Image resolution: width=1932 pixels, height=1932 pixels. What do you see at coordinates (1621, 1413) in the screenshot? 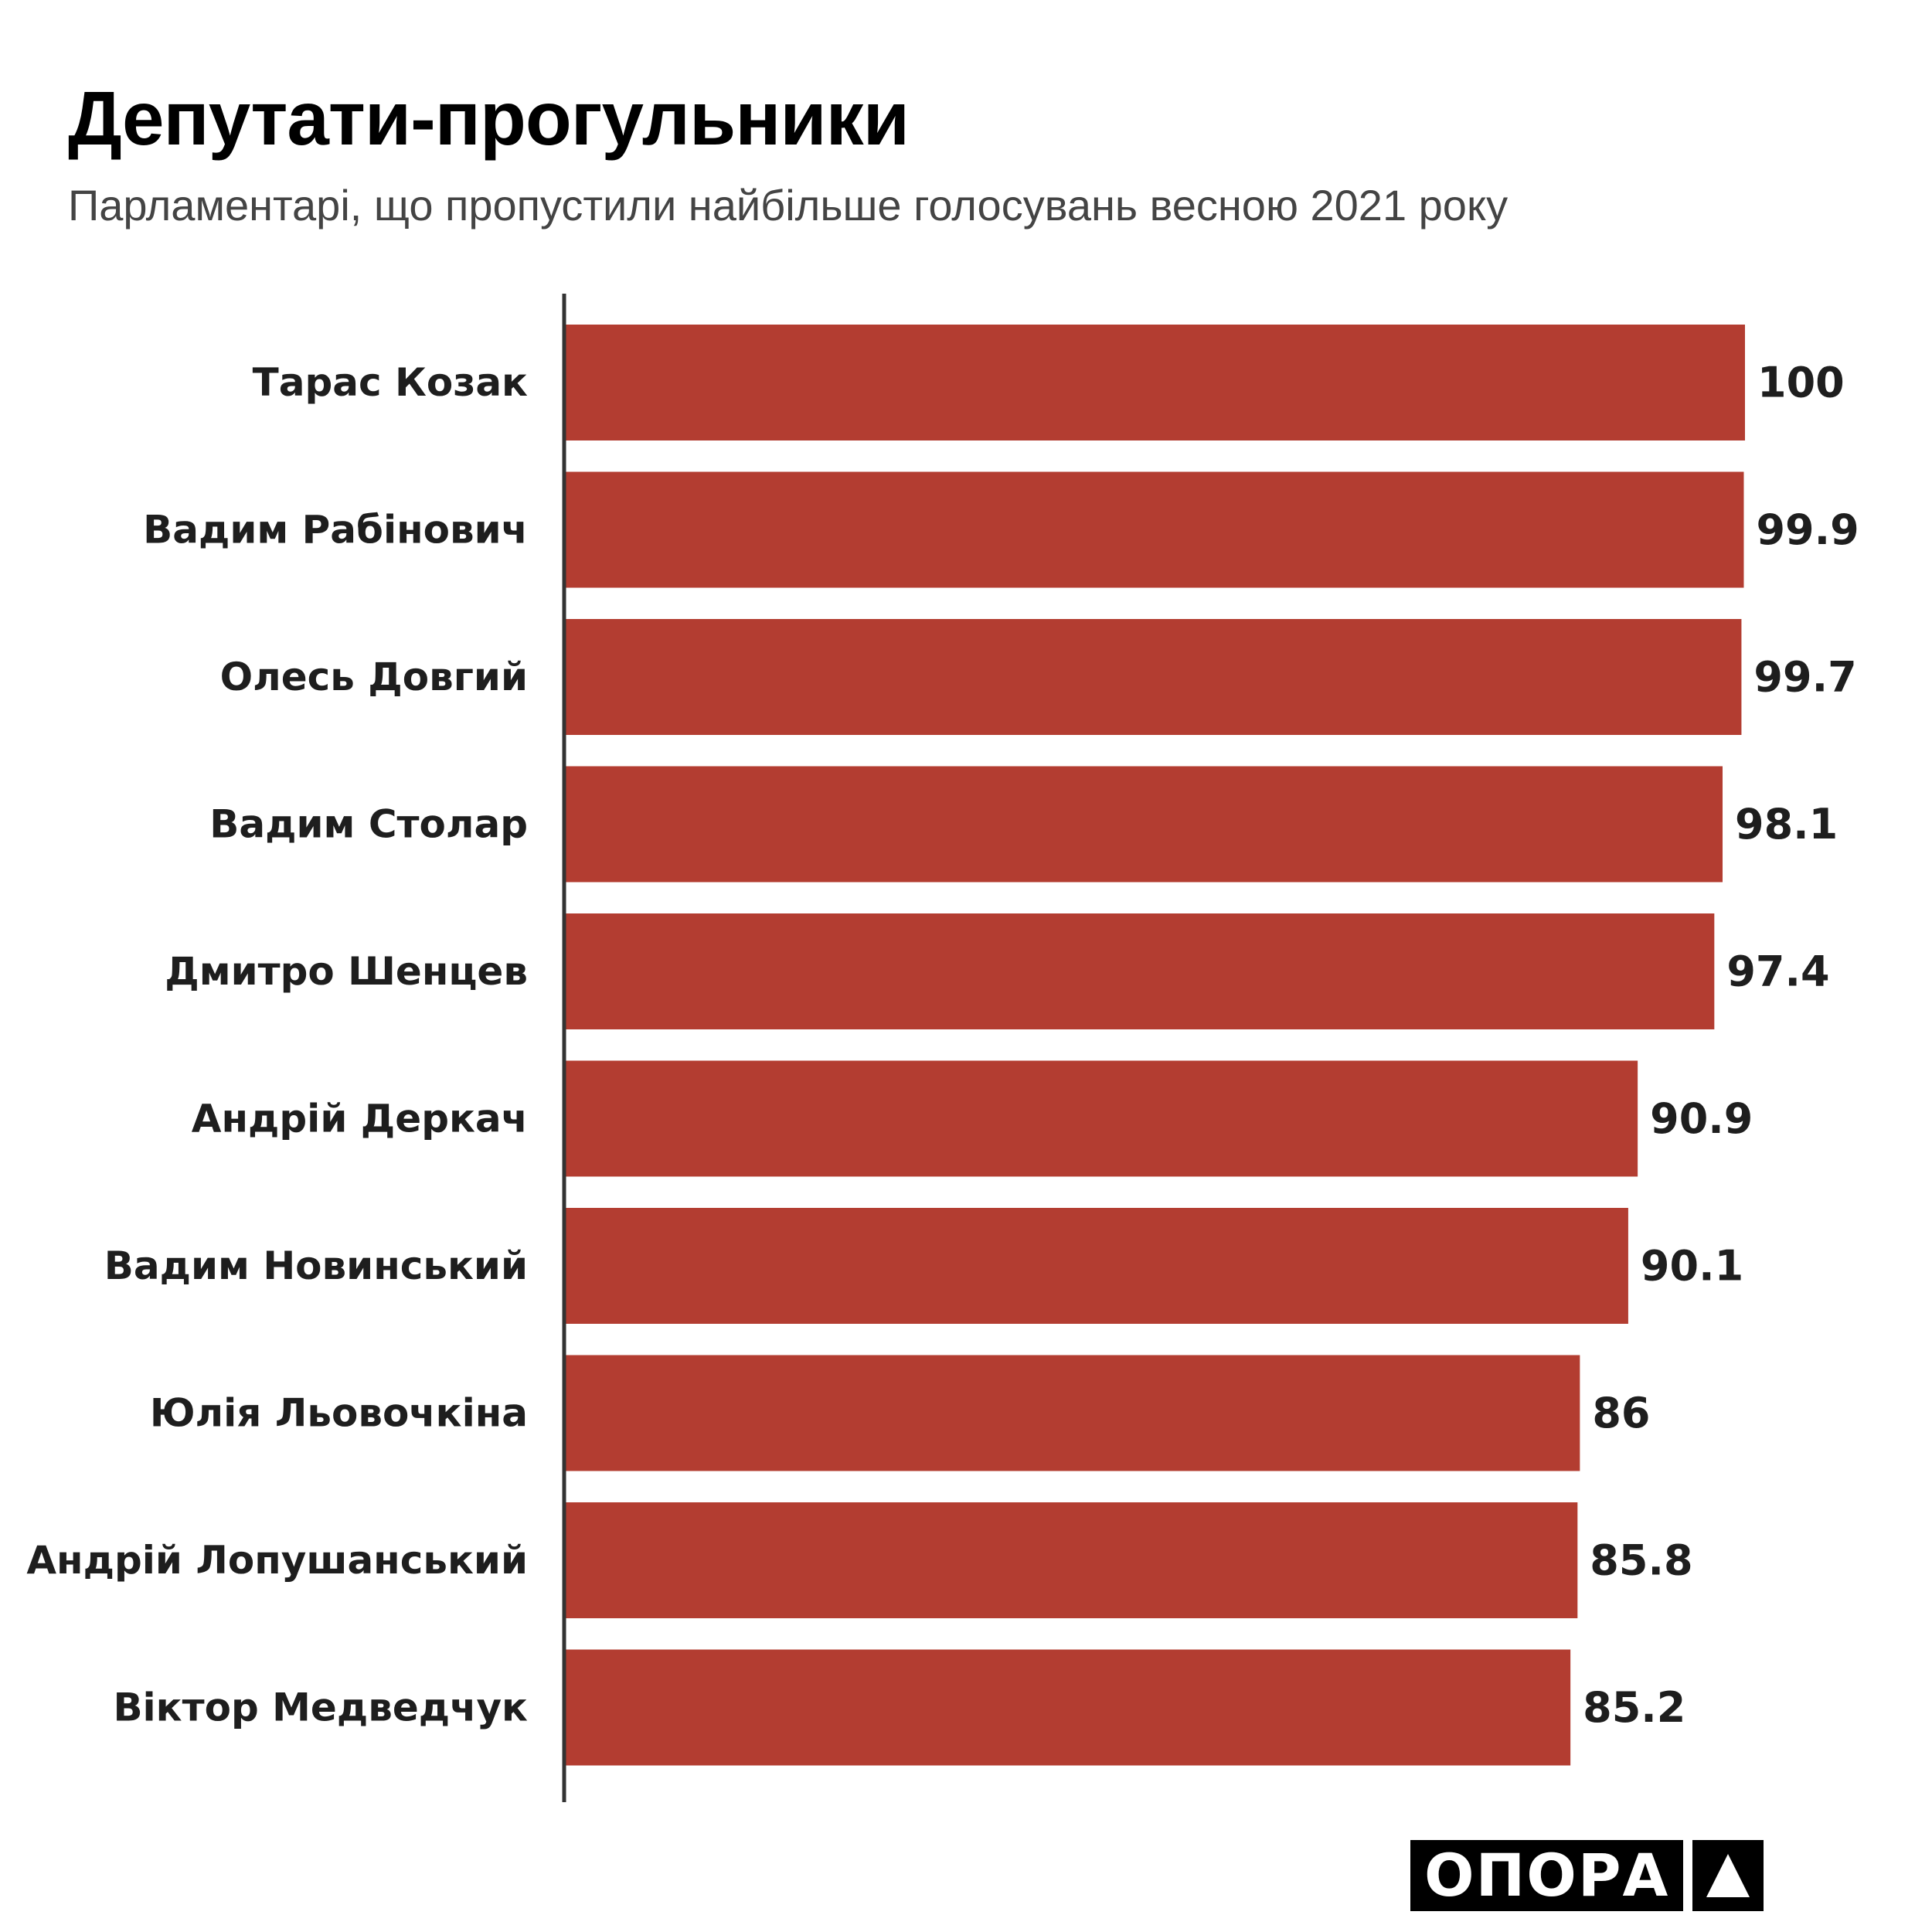
I see `value-label: 86` at bounding box center [1621, 1413].